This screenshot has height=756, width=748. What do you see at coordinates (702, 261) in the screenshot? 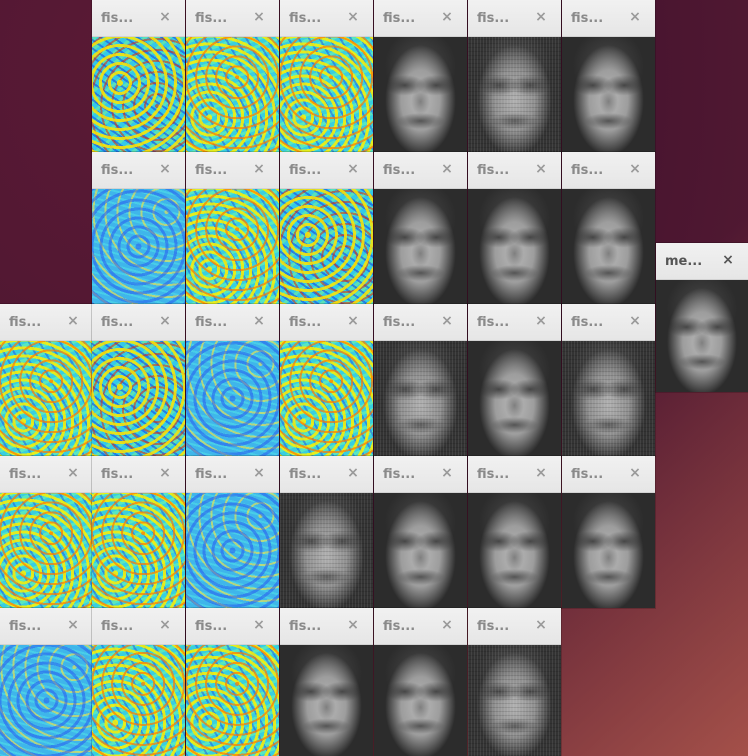
I see `window-titlebar: me... ×` at bounding box center [702, 261].